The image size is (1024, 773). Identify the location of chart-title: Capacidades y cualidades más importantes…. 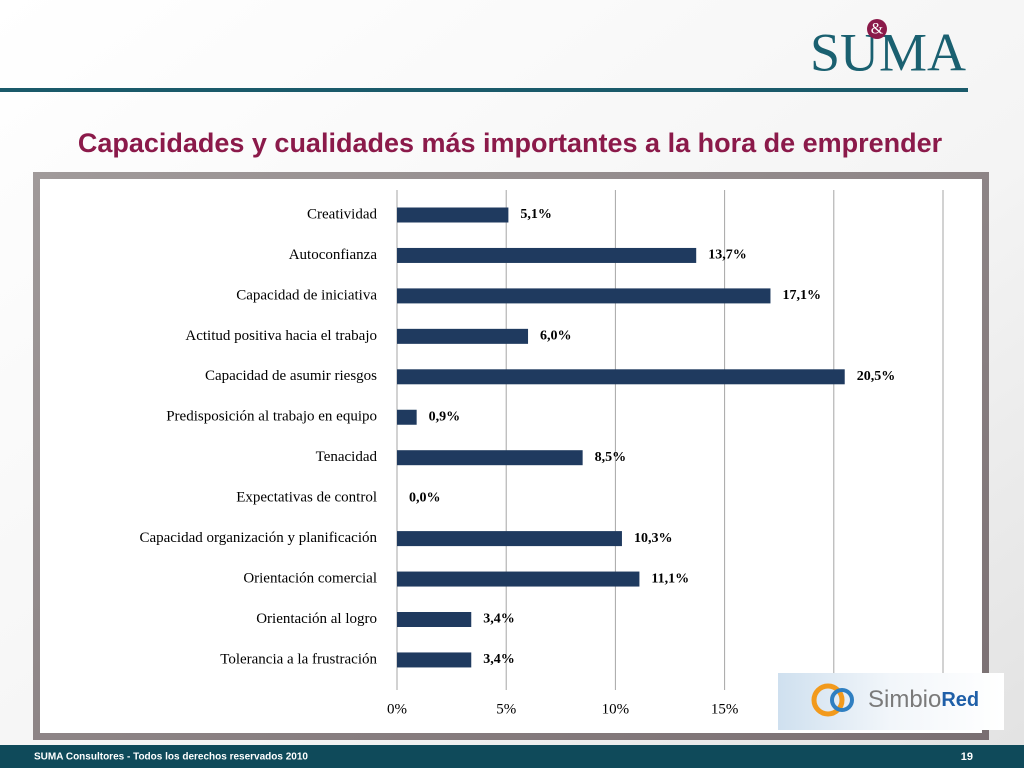
(510, 143).